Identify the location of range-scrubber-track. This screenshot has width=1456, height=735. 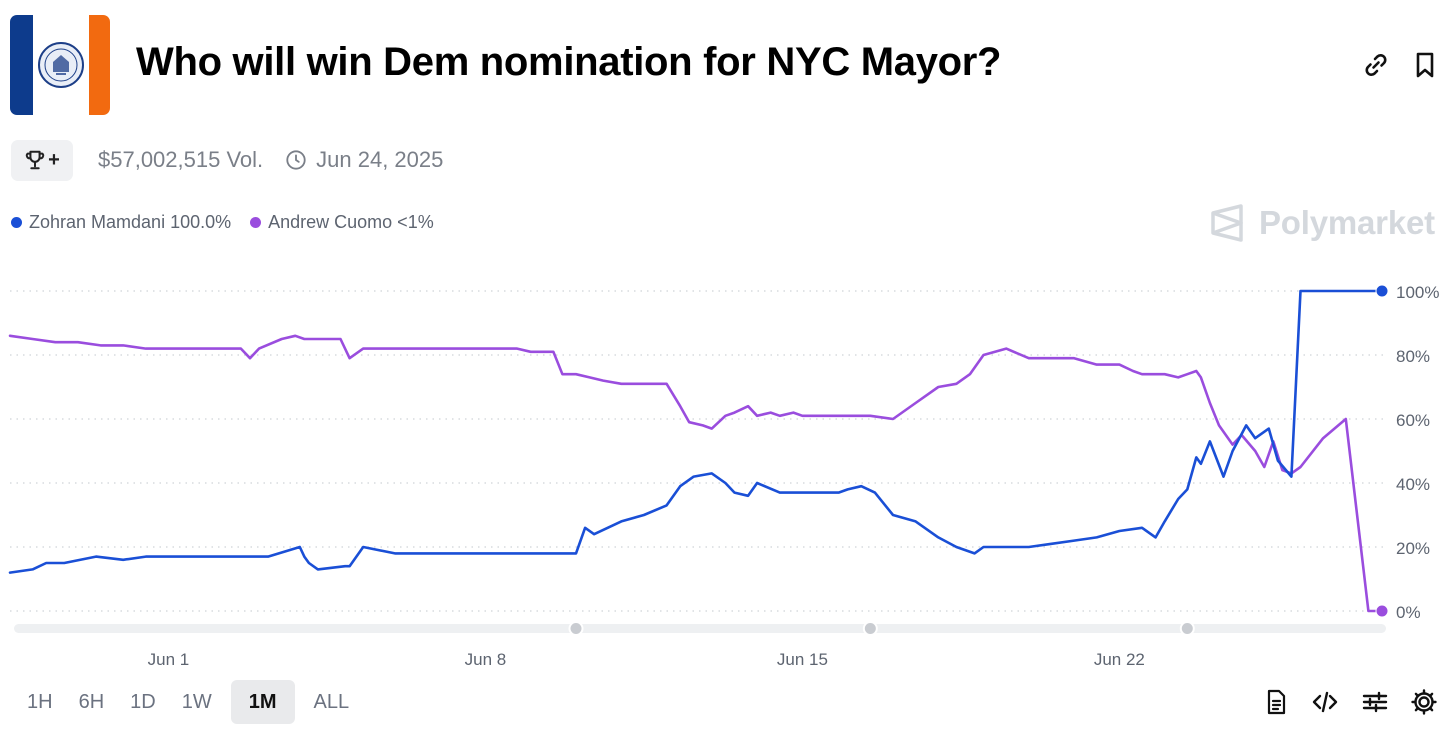
(700, 628).